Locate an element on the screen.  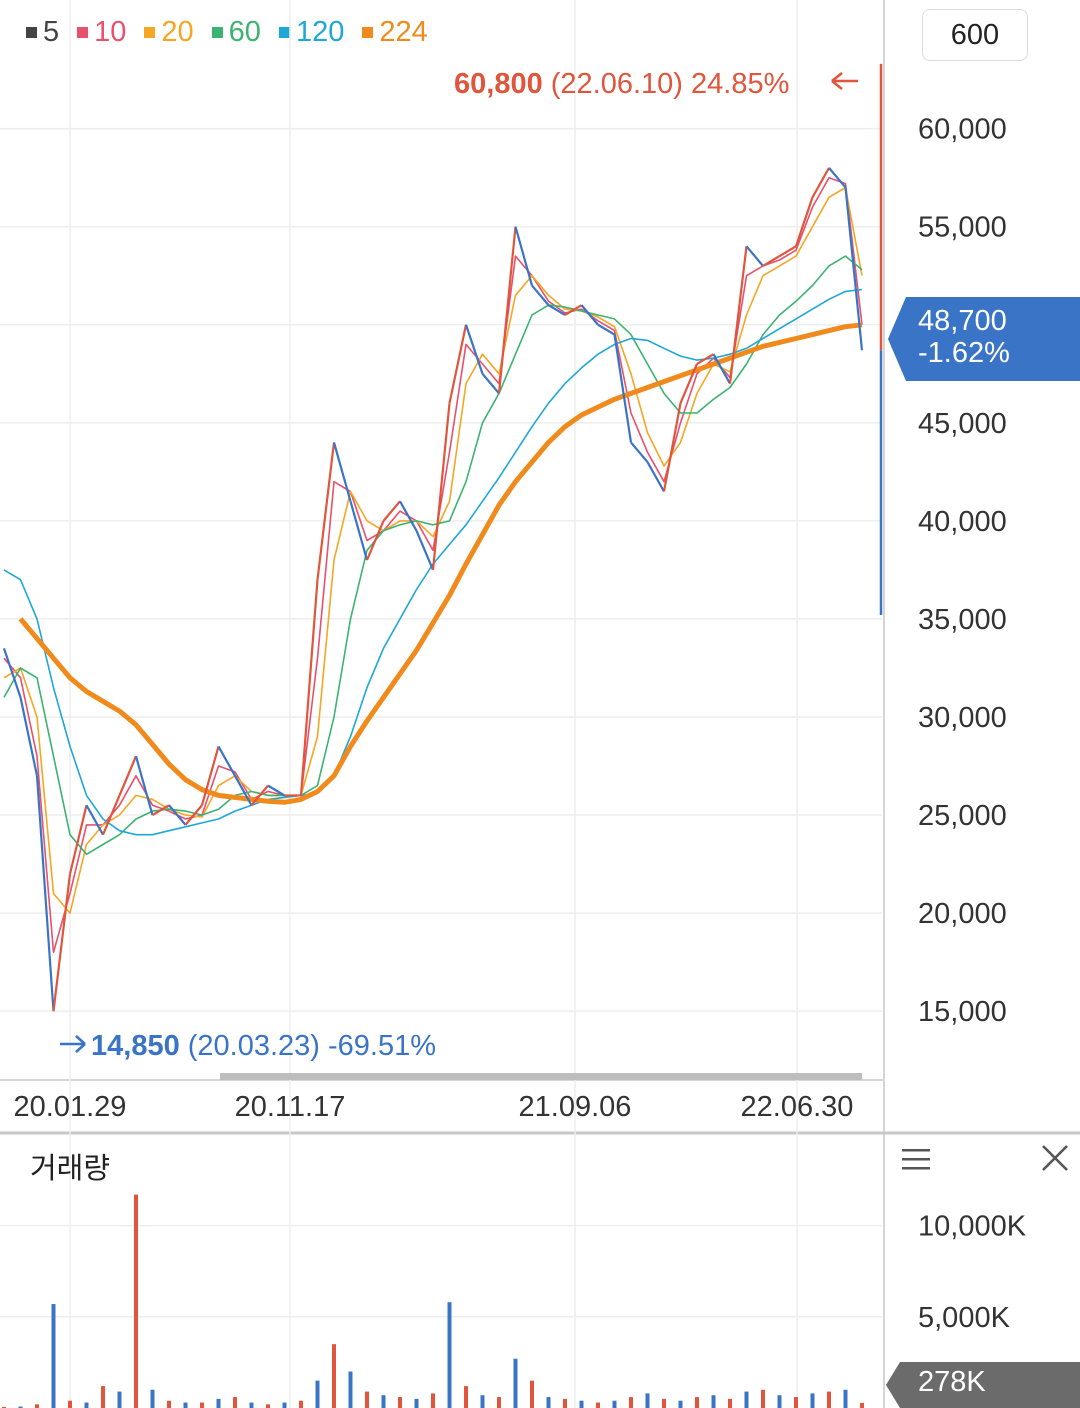
legend-item-224: 224 is located at coordinates (395, 32).